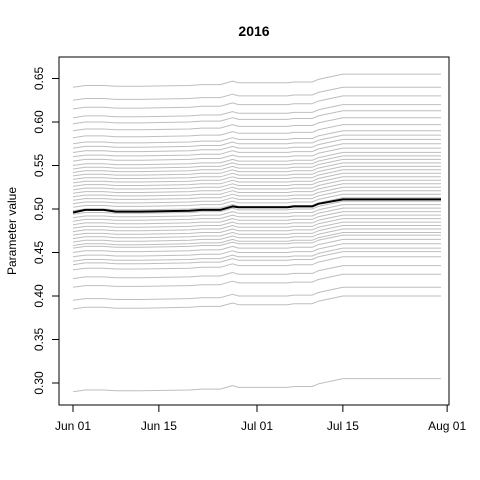 The image size is (480, 480). What do you see at coordinates (39, 165) in the screenshot?
I see `y-tick-label: 0.55` at bounding box center [39, 165].